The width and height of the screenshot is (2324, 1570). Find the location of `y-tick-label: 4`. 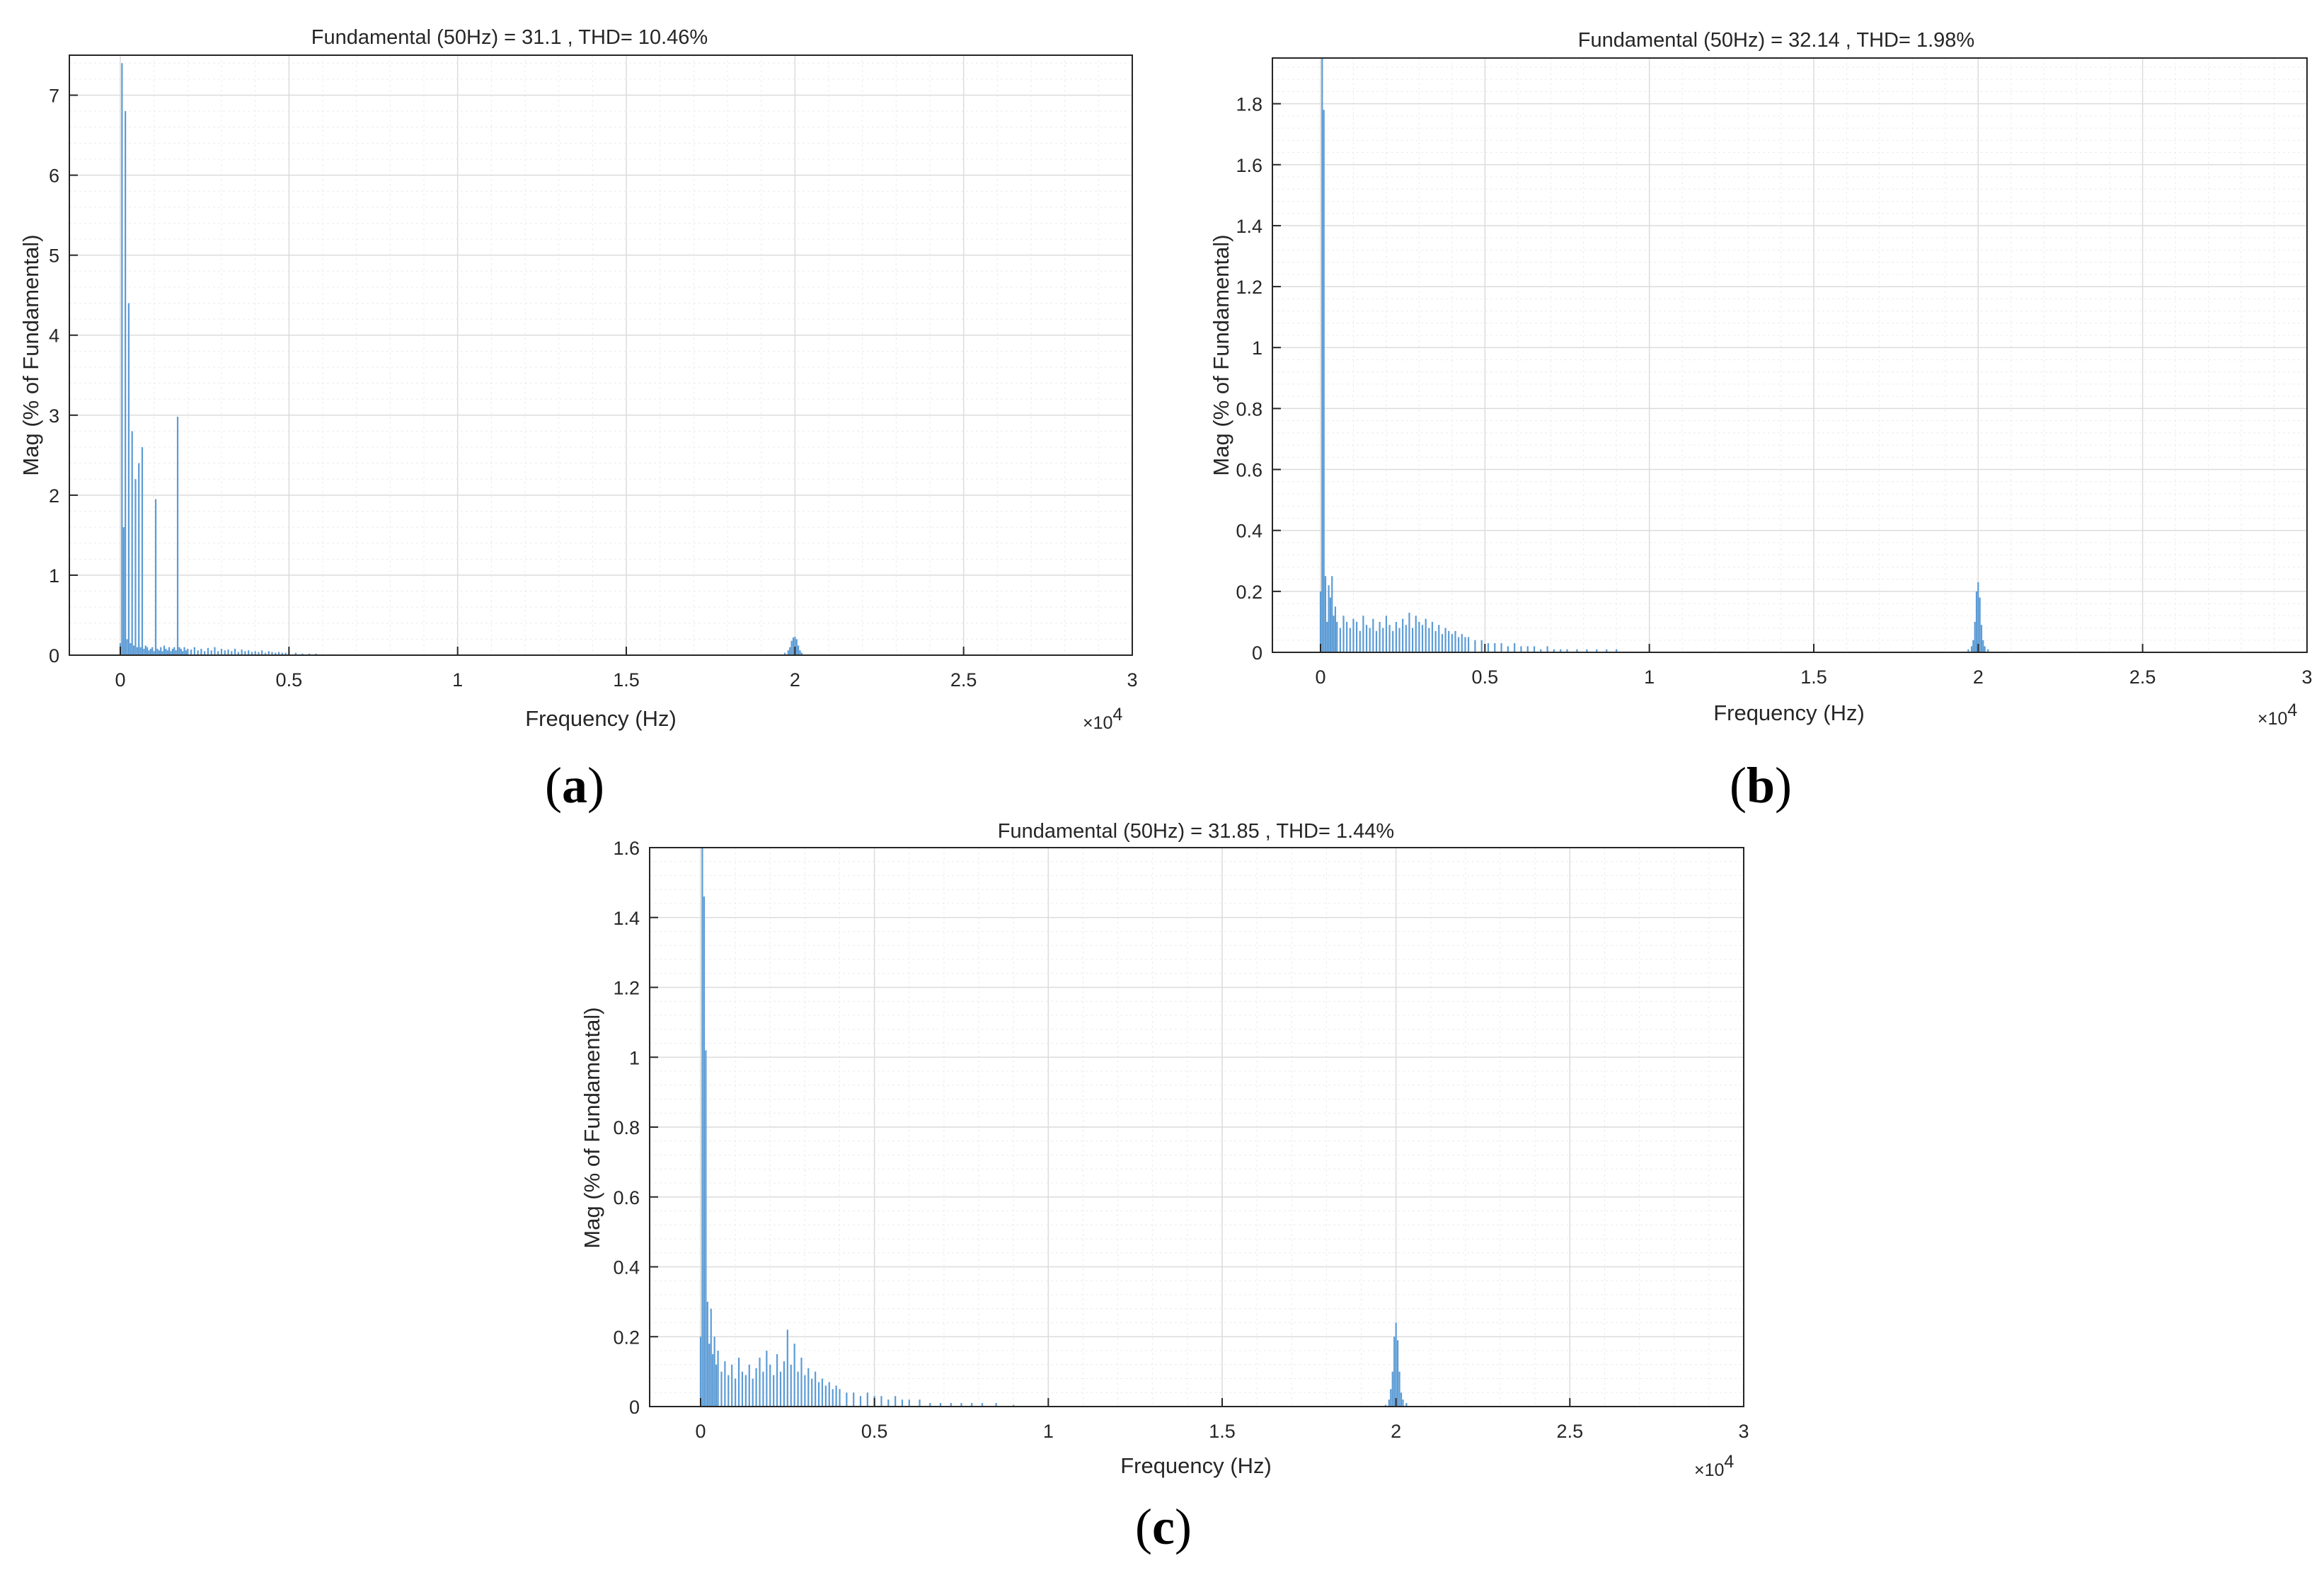

y-tick-label: 4 is located at coordinates (54, 336).